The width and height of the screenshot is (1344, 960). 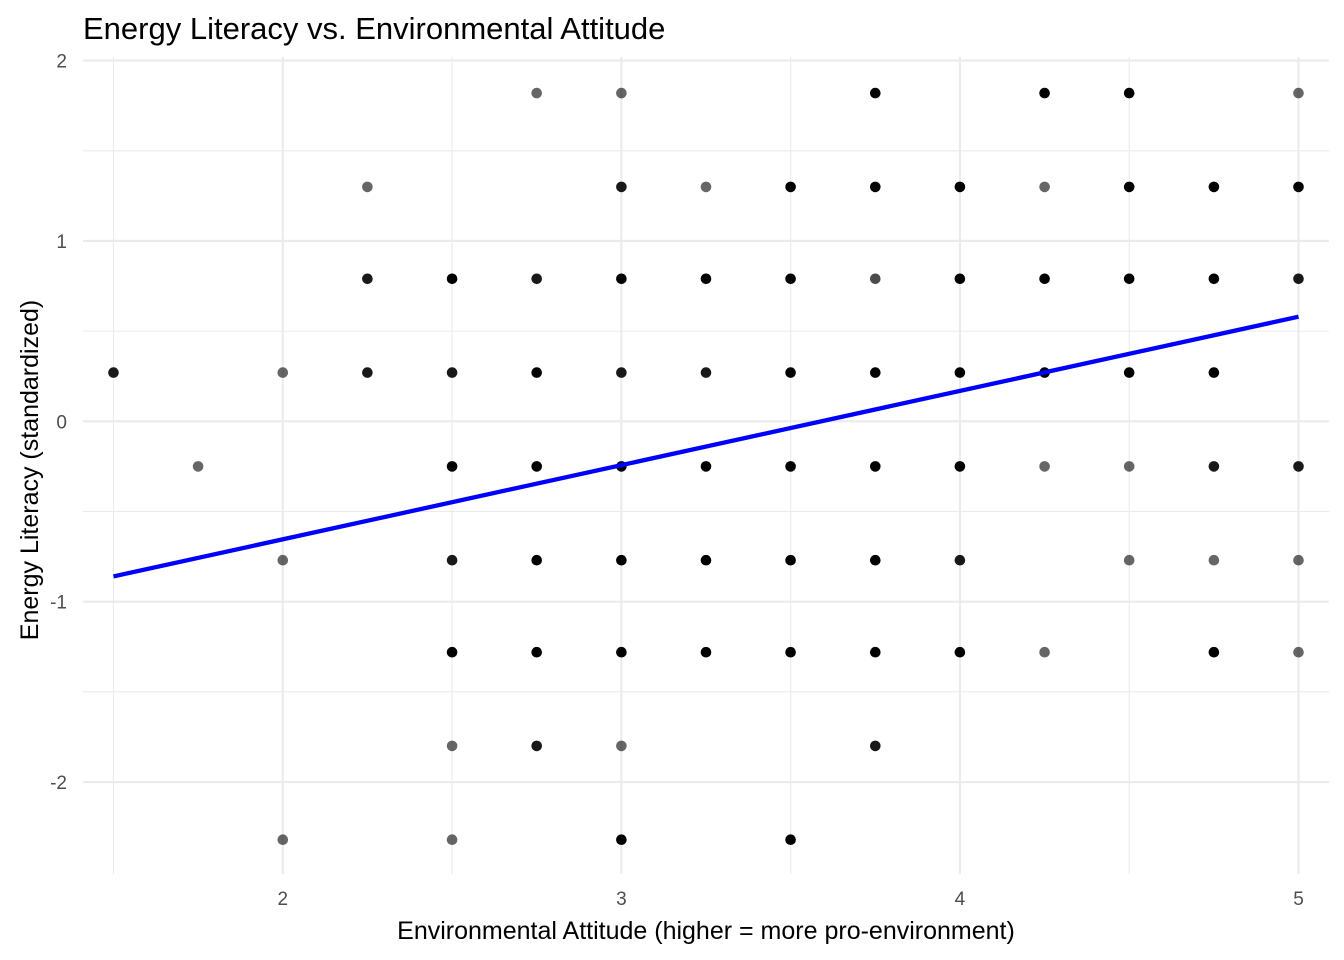 I want to click on y-tick-label--2: -2, so click(x=58, y=783).